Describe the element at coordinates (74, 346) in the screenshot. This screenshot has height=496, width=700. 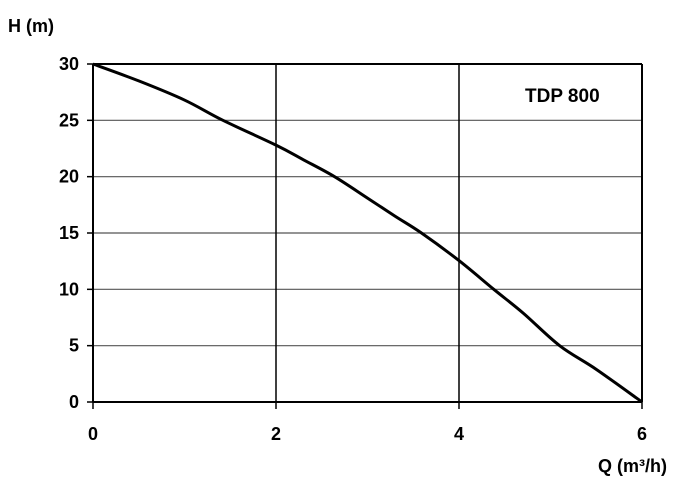
I see `y-tick-label: 5` at that location.